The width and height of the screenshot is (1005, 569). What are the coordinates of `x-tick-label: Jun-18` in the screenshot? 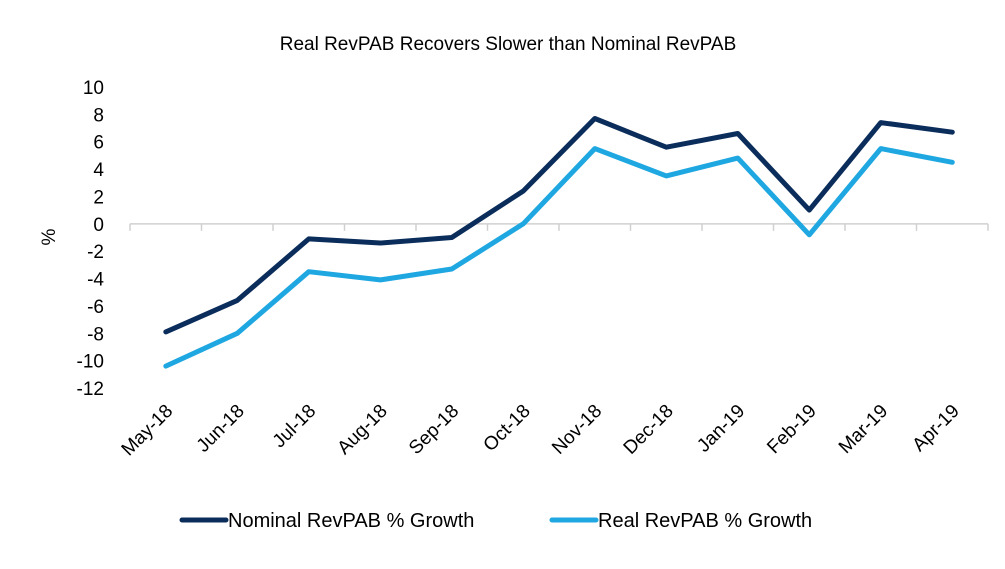 It's located at (221, 429).